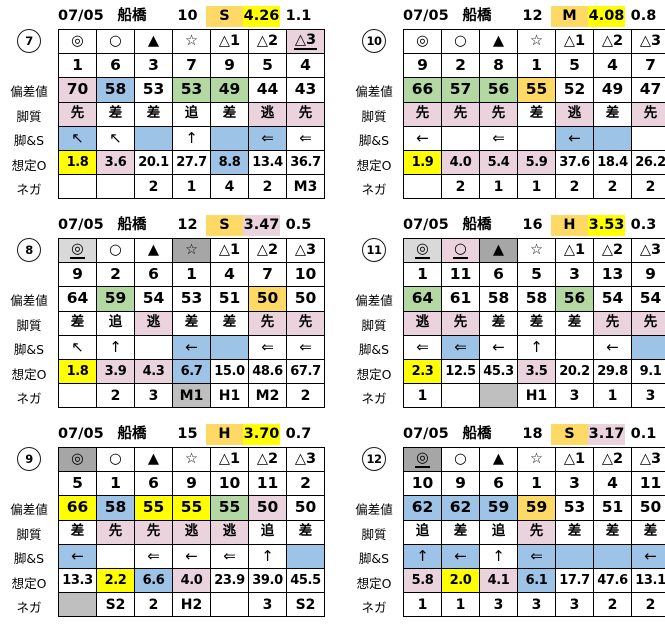 The width and height of the screenshot is (665, 635). What do you see at coordinates (267, 395) in the screenshot?
I see `cell-text: M2` at bounding box center [267, 395].